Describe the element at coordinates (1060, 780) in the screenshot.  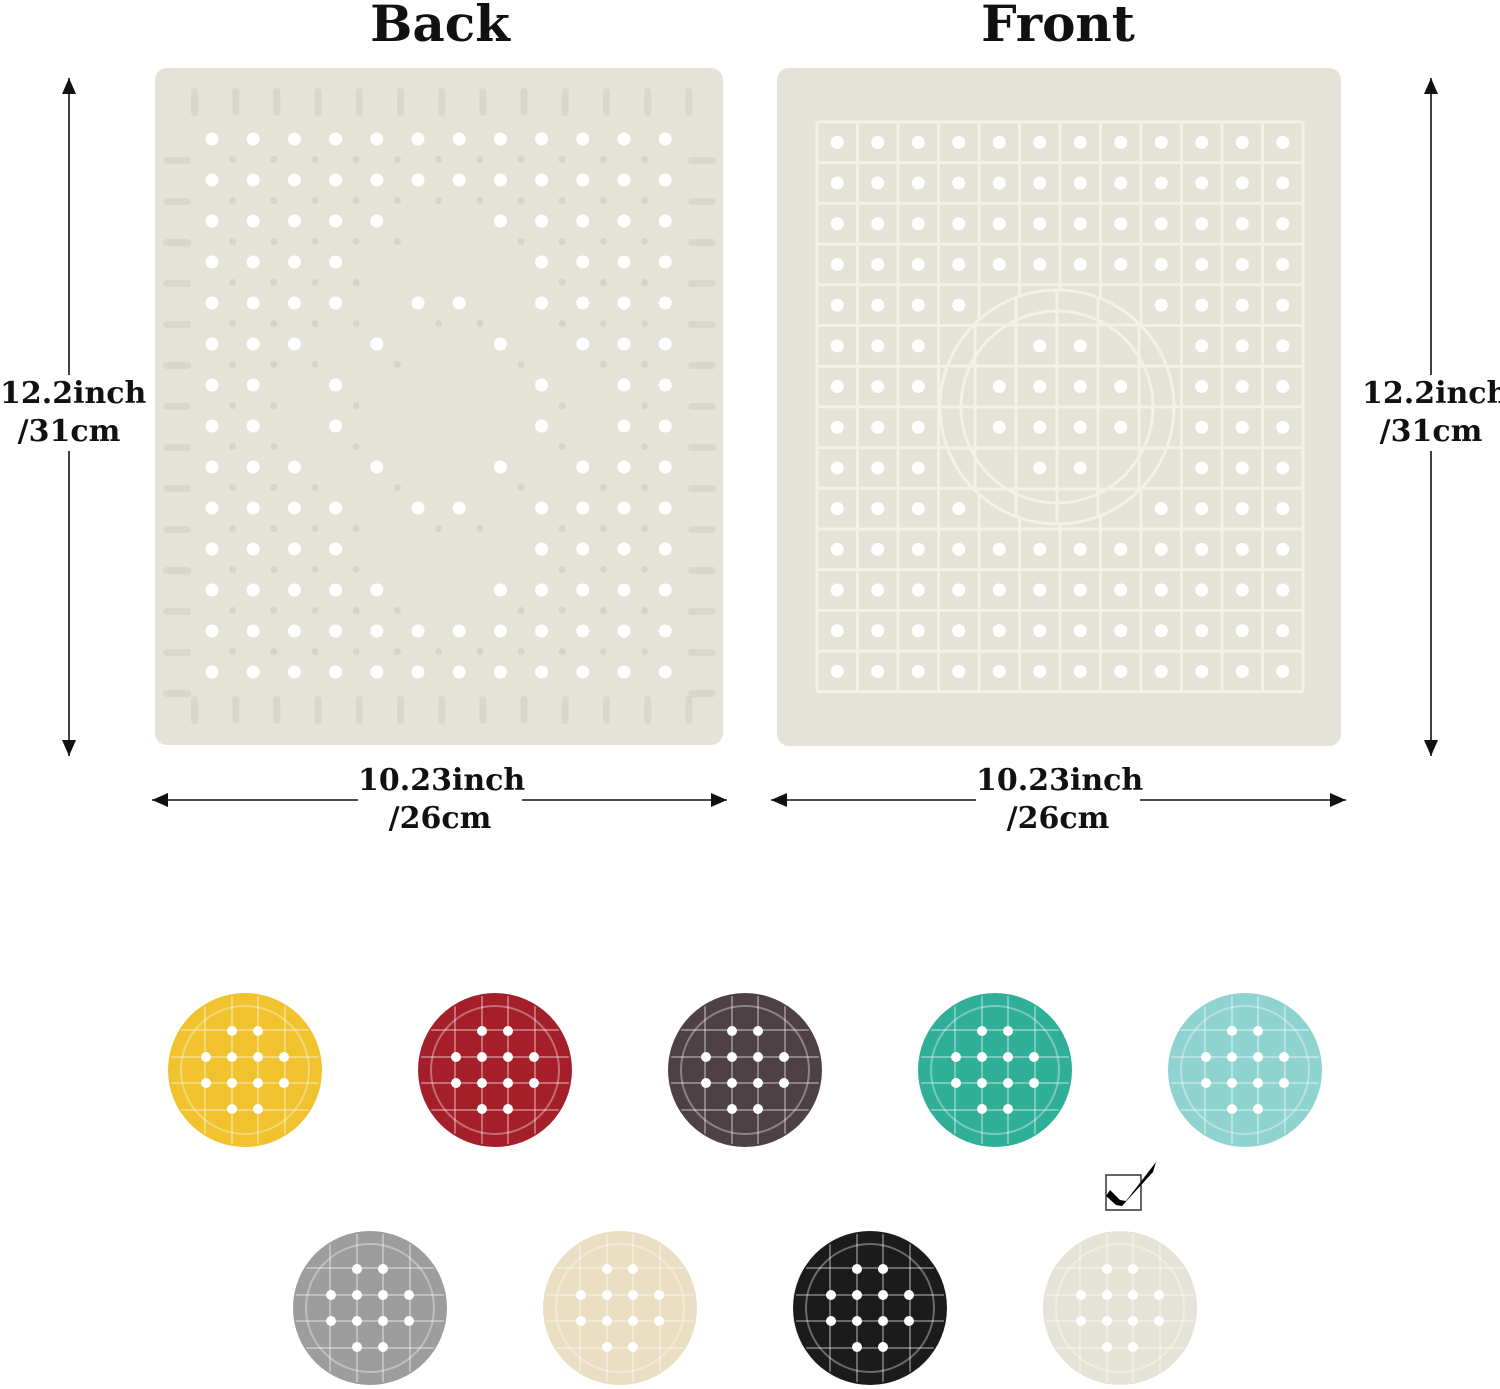
I see `width-inch: 10.23inch` at that location.